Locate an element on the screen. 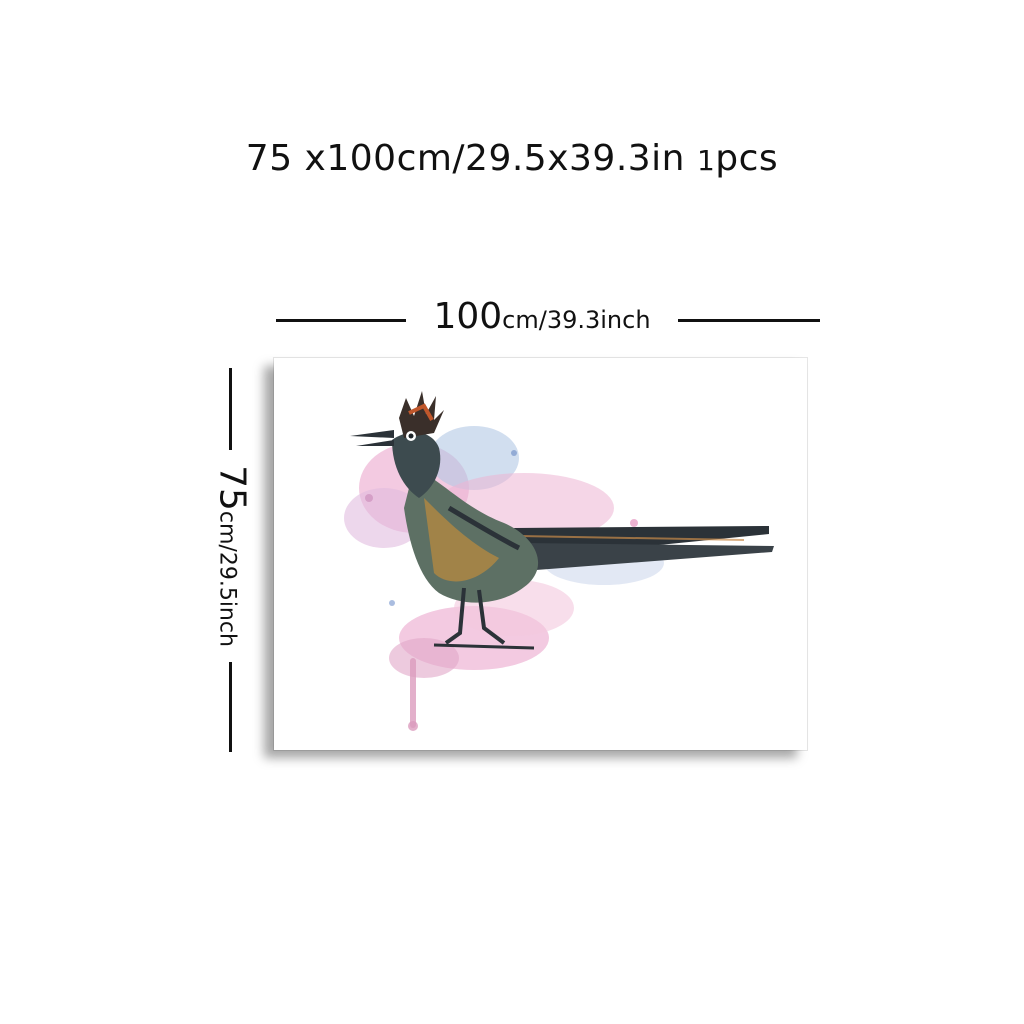 The image size is (1024, 1024). size-text: 75 x100cm/29.5x39.3in is located at coordinates (465, 158).